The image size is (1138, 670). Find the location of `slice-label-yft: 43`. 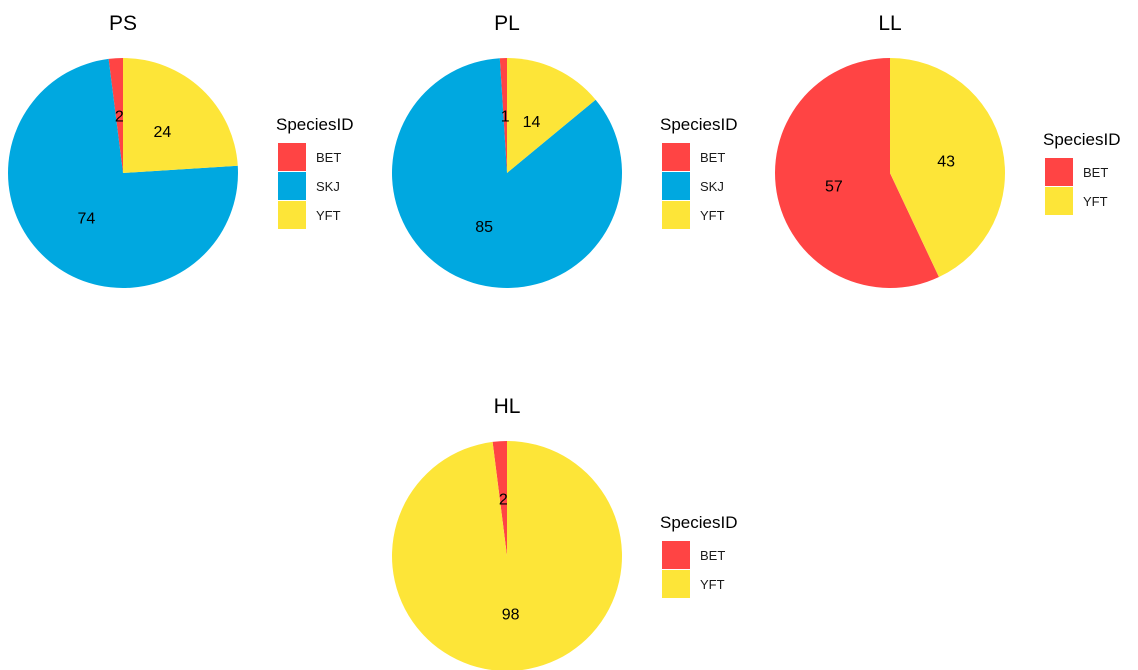

slice-label-yft: 43 is located at coordinates (946, 161).